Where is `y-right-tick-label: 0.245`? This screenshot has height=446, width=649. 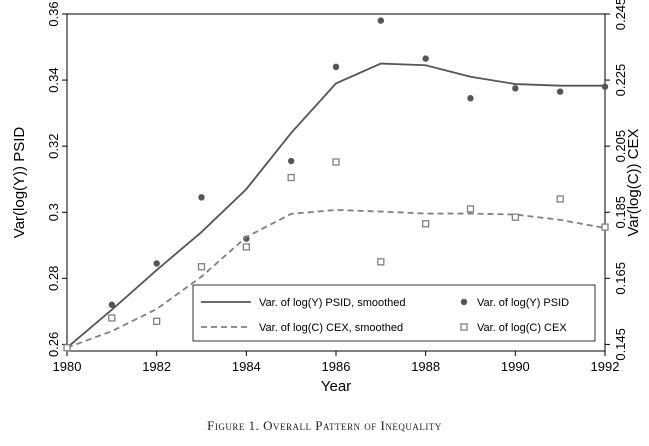 y-right-tick-label: 0.245 is located at coordinates (620, 15).